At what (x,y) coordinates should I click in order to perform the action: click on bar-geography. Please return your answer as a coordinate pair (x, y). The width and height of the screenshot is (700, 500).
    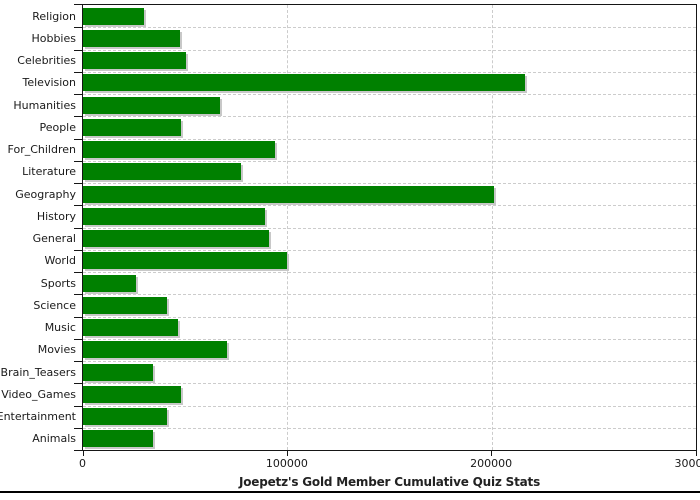
    Looking at the image, I should click on (288, 194).